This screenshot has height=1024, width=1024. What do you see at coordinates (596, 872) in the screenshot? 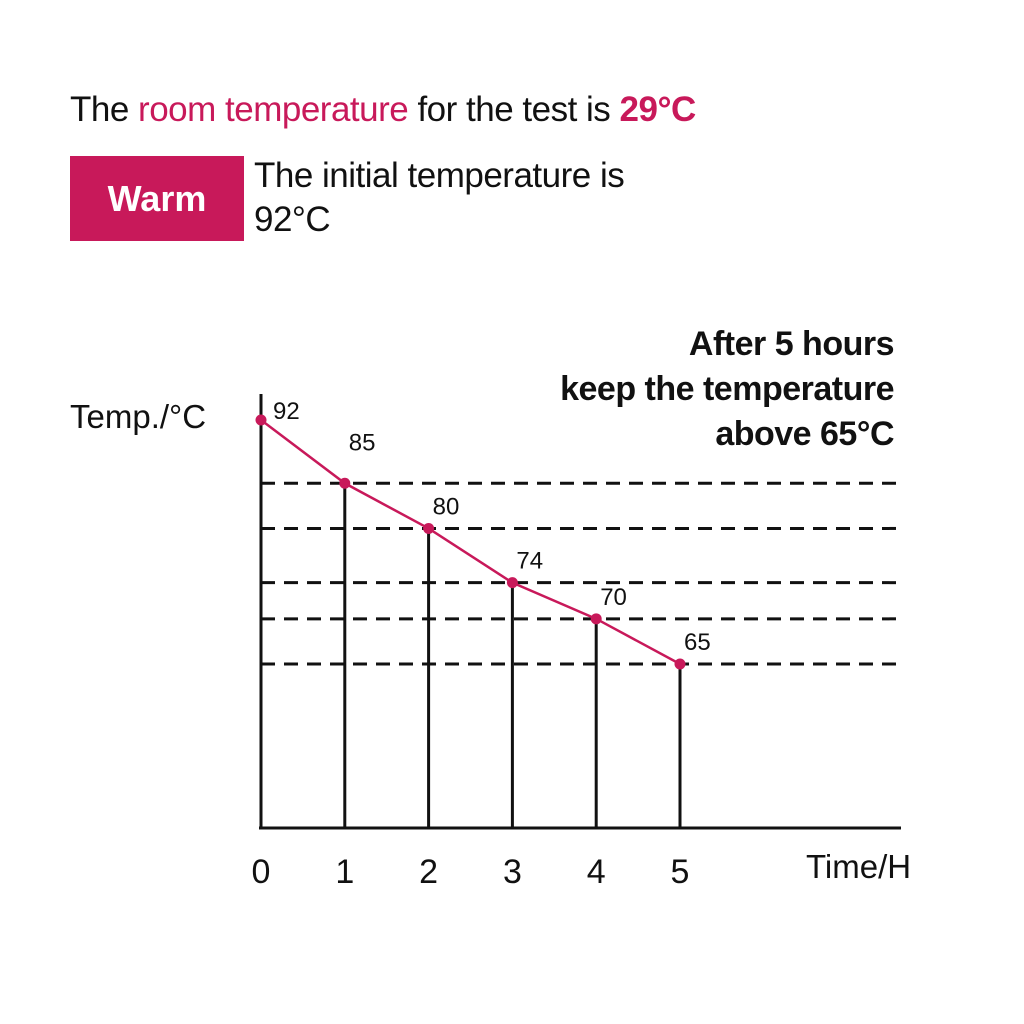
I see `x-tick-label: 4` at bounding box center [596, 872].